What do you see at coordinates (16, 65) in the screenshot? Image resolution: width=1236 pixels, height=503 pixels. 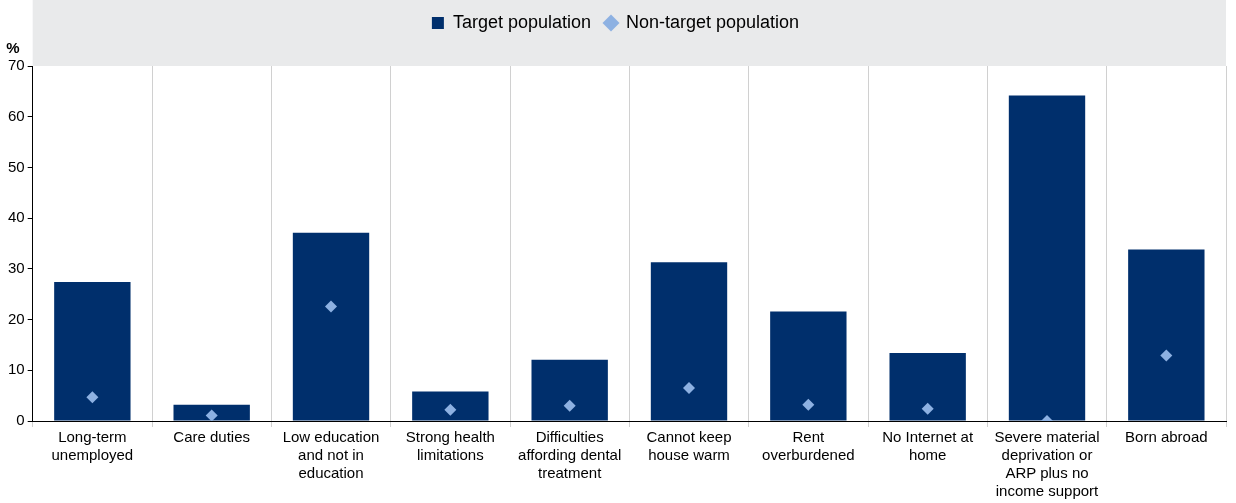 I see `y-tick-label: 70` at bounding box center [16, 65].